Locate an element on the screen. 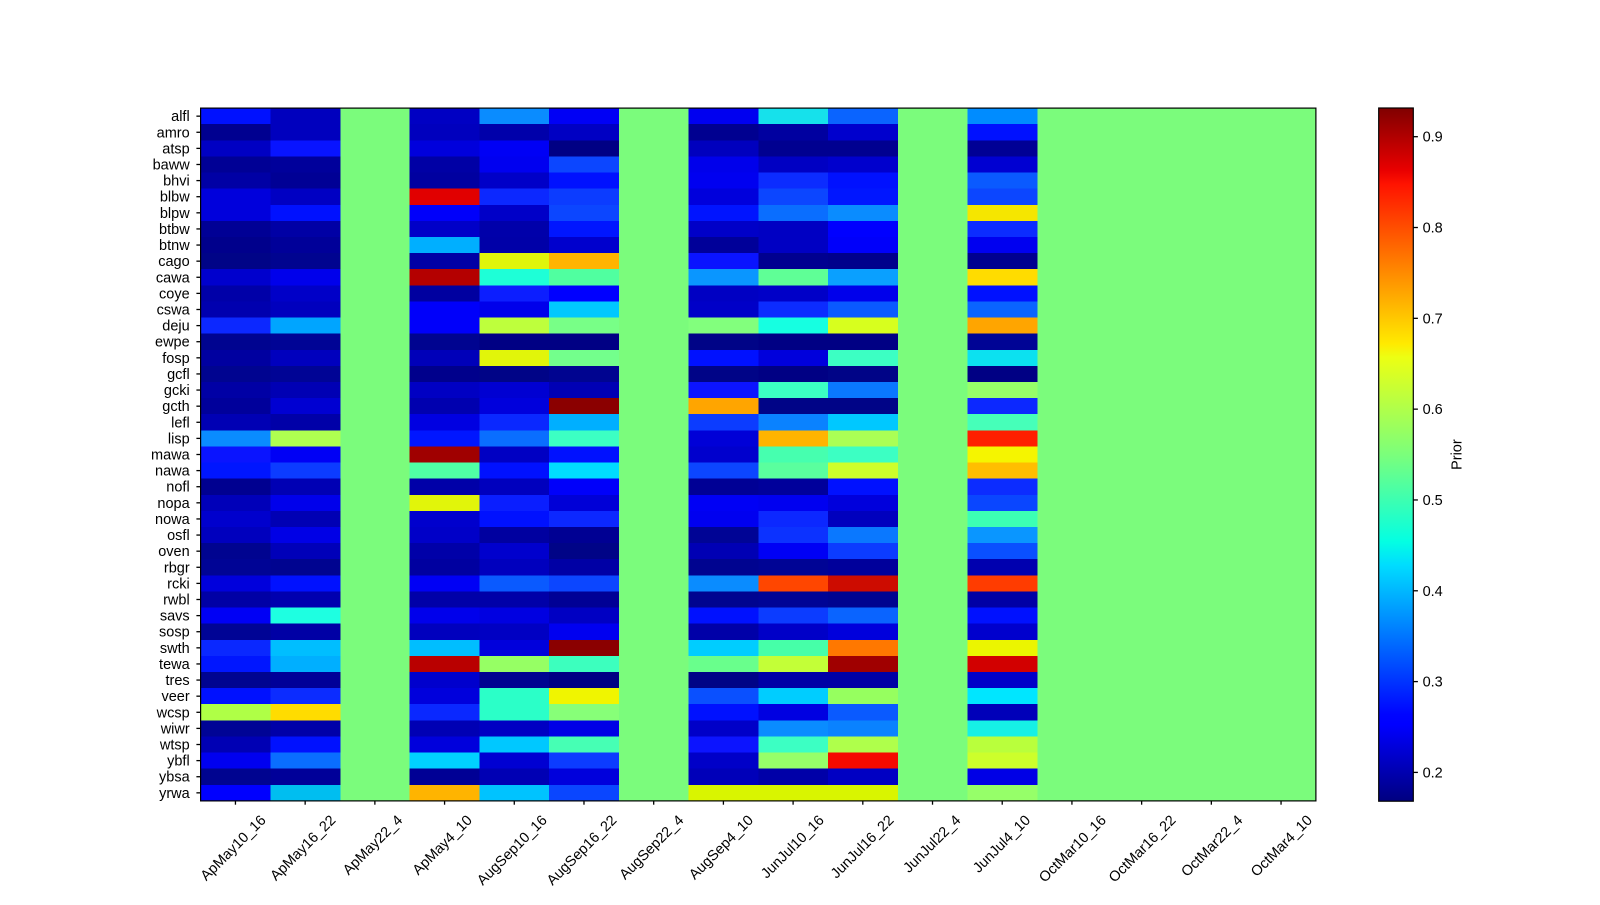  svg-text: bhvi is located at coordinates (176, 182).